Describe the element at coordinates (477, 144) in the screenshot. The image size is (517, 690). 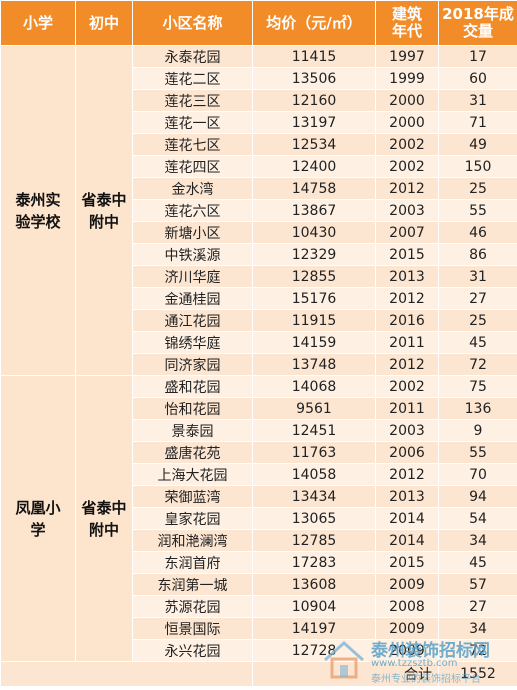
I see `transactions-cell: 49` at that location.